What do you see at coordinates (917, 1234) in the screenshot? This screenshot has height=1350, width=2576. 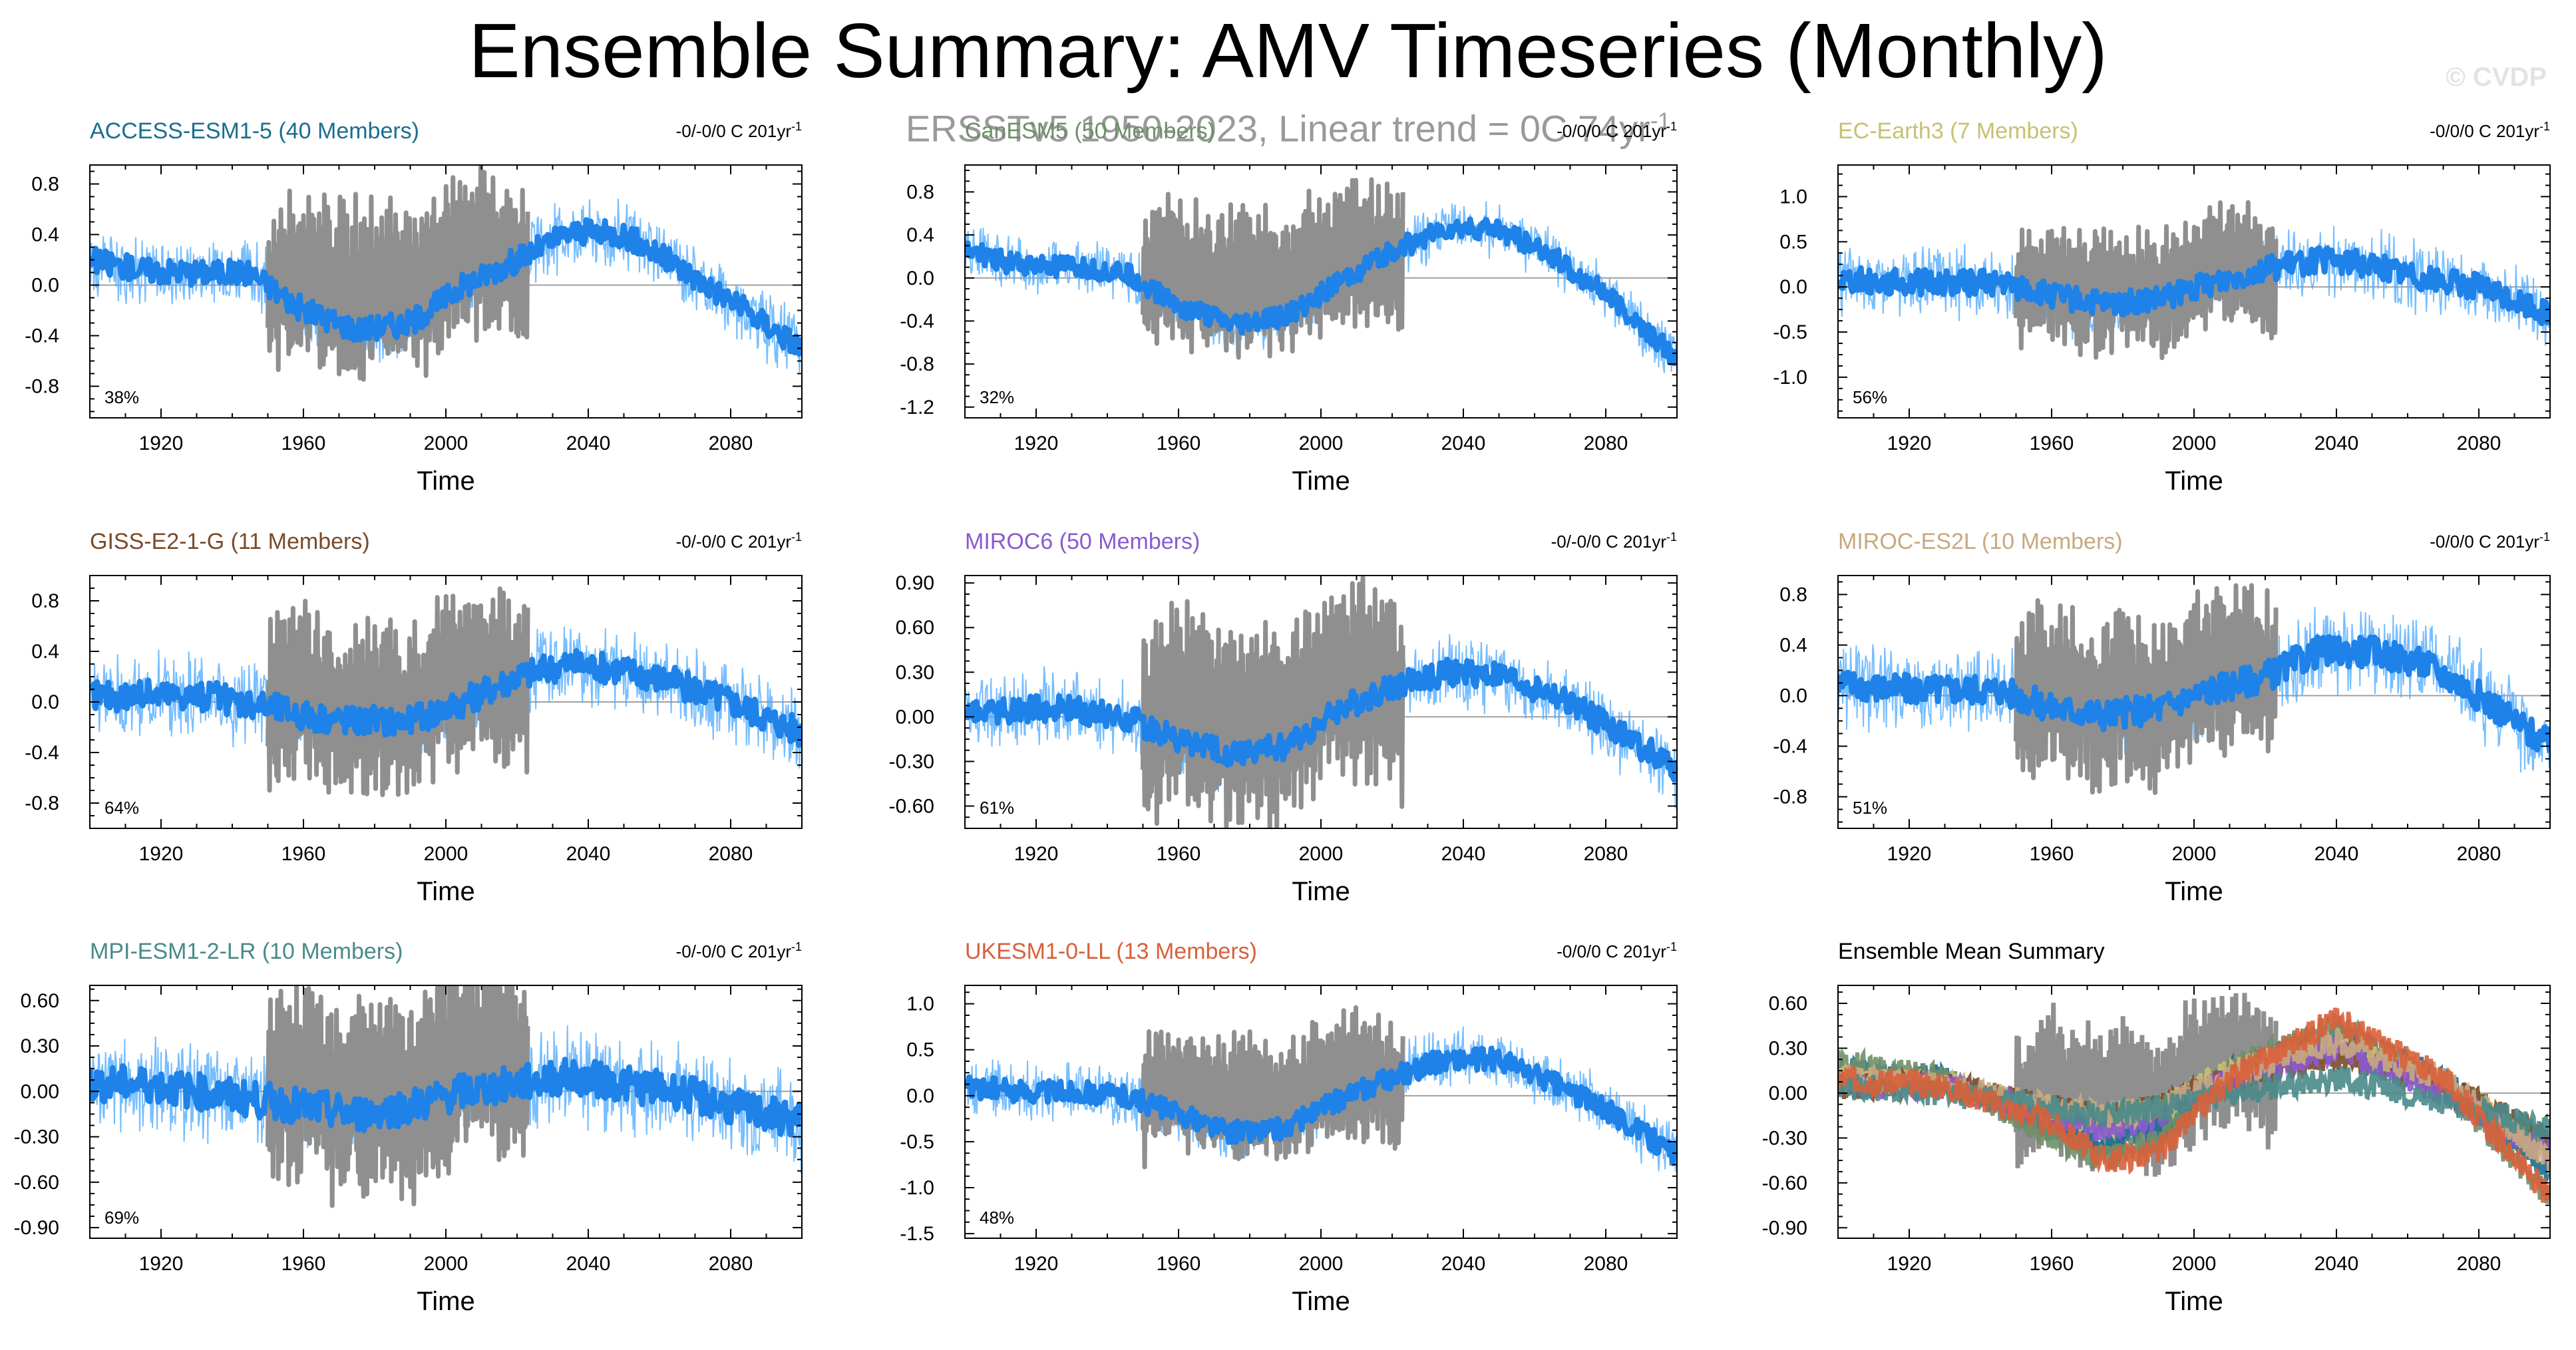 I see `y-tick-label: -1.5` at bounding box center [917, 1234].